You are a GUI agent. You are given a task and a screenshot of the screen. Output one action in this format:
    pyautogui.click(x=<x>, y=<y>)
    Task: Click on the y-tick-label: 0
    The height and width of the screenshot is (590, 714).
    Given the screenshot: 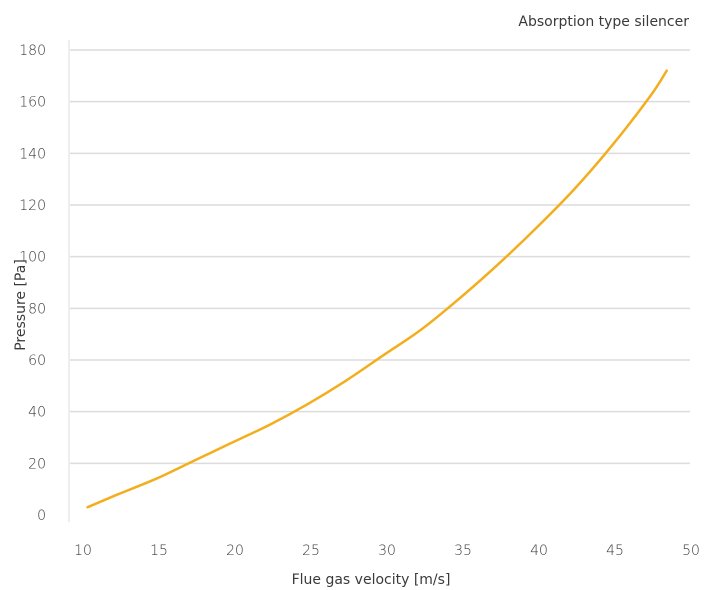 What is the action you would take?
    pyautogui.click(x=41, y=516)
    